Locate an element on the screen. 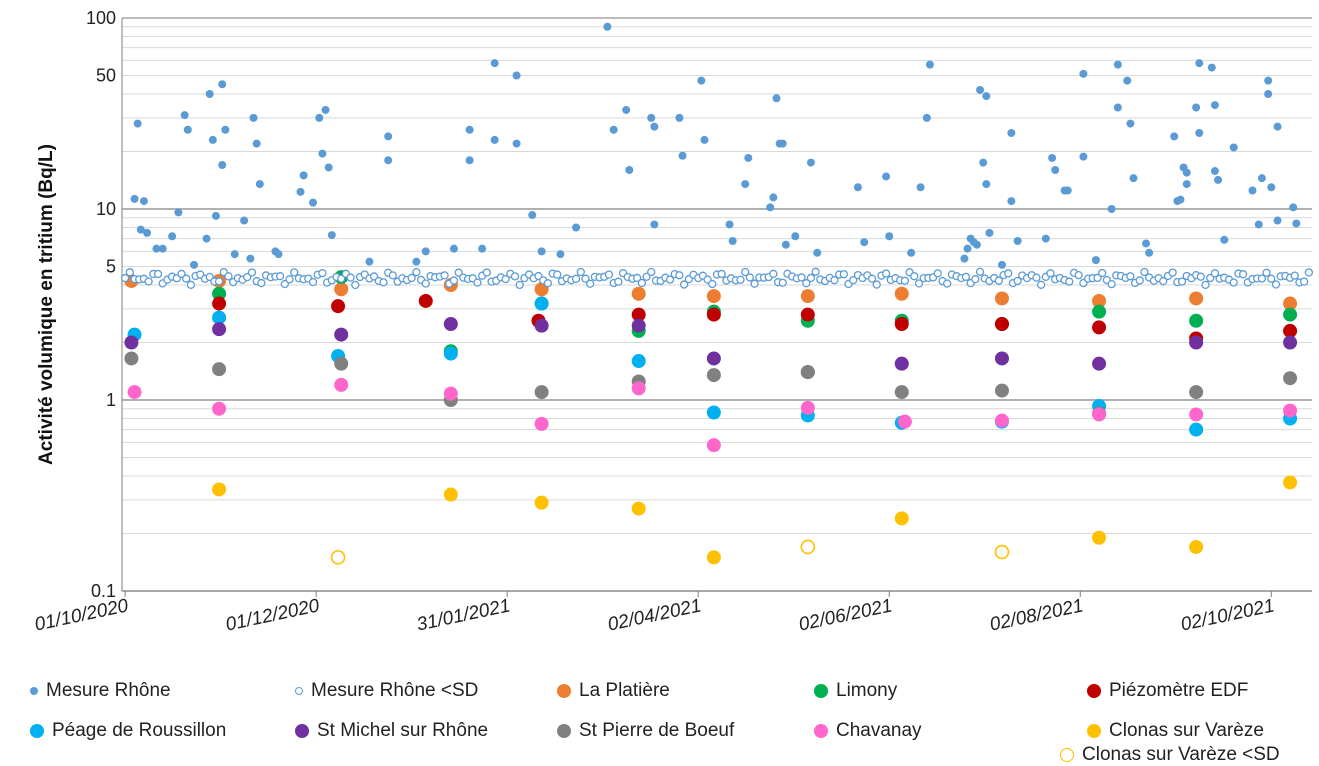  legend-label: St Pierre de Boeuf is located at coordinates (657, 730).